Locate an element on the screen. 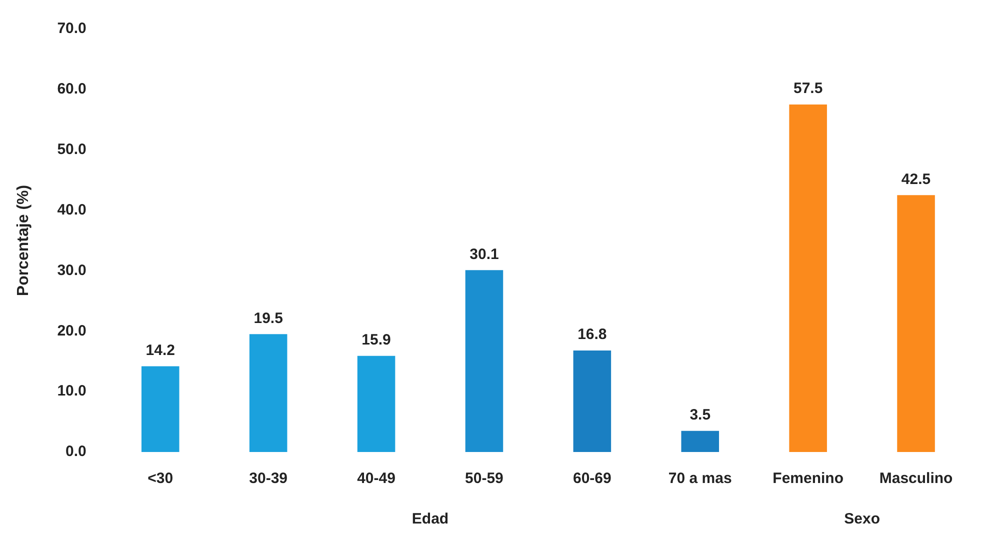 The width and height of the screenshot is (990, 551). x-tick-label: 50-59 is located at coordinates (484, 479).